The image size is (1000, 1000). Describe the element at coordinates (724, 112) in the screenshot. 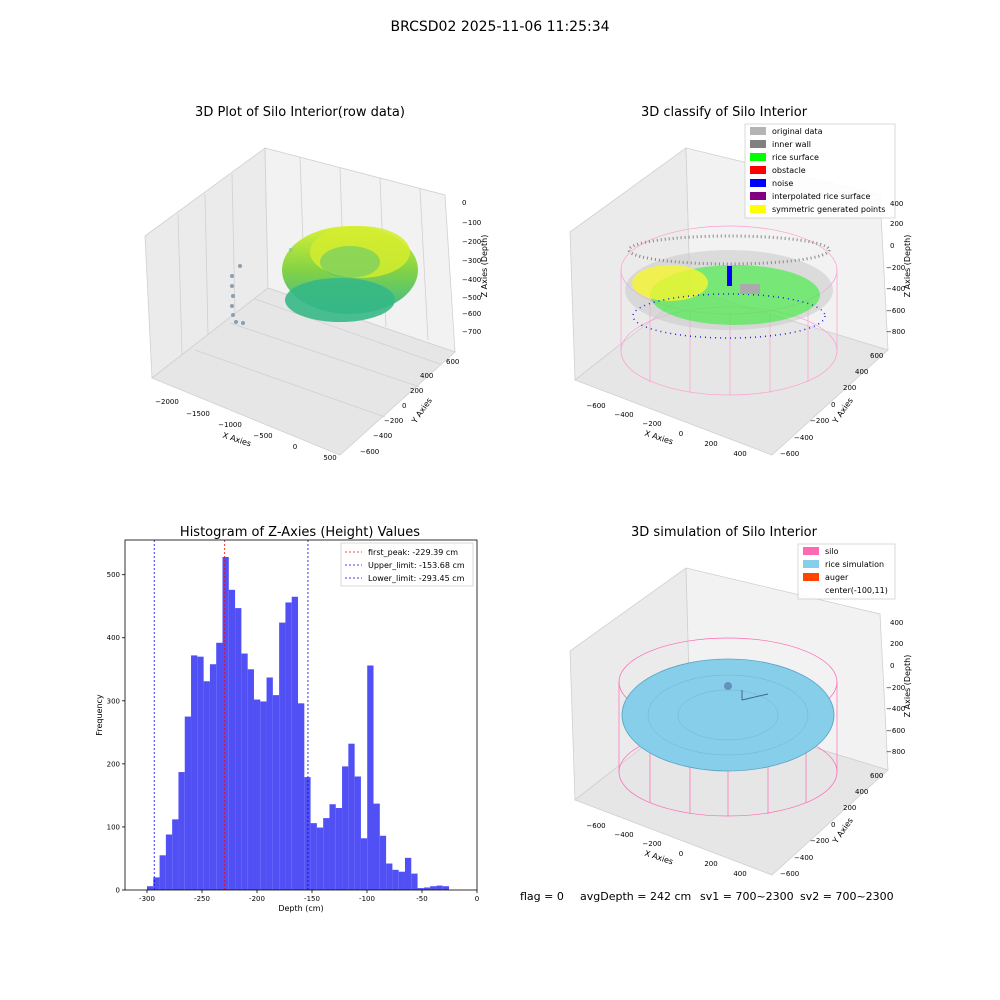

I see `classify-plot-title: 3D classify of Silo Interior` at that location.